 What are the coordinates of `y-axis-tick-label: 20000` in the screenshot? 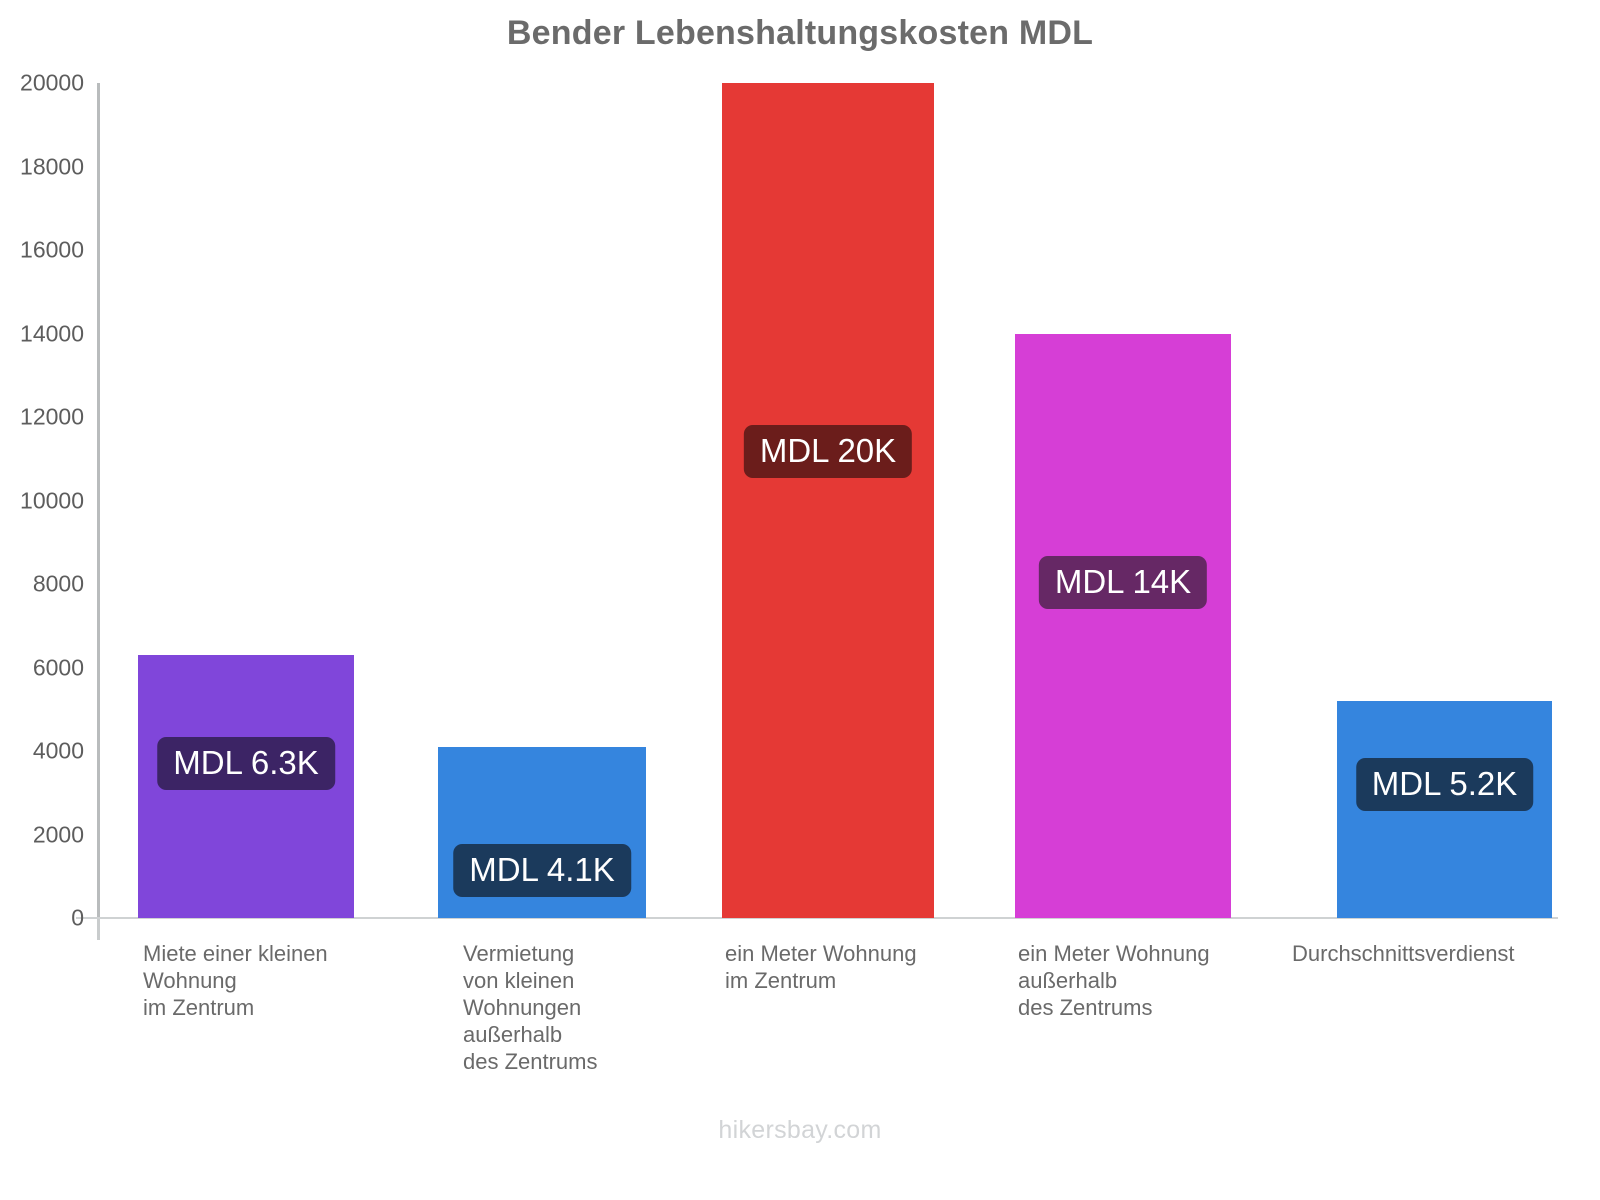 It's located at (52, 82).